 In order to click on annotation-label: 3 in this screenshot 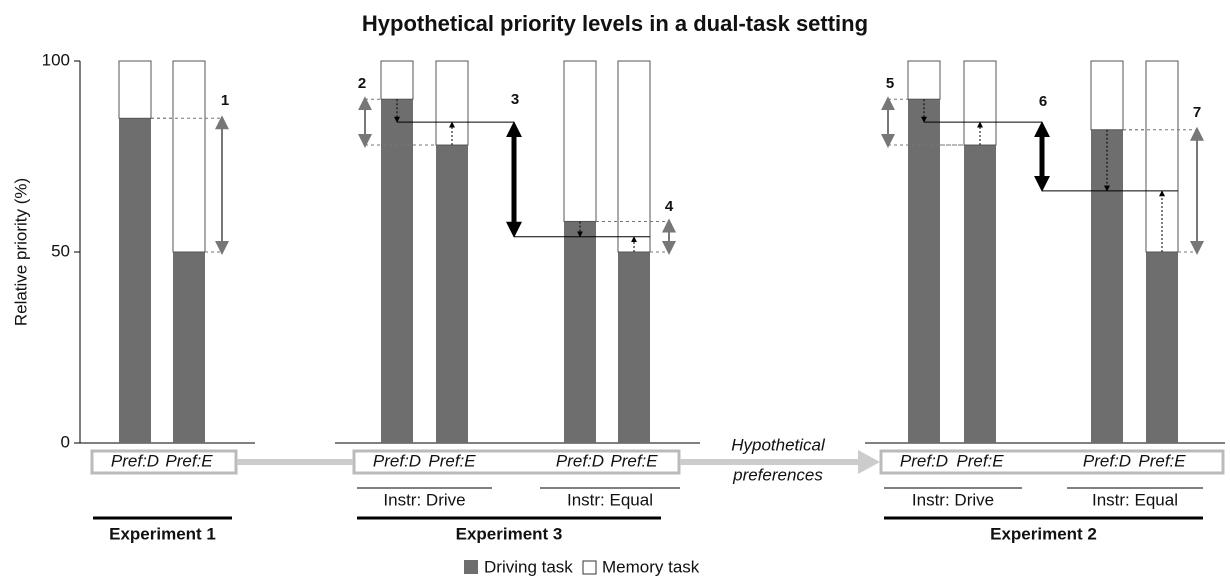, I will do `click(515, 99)`.